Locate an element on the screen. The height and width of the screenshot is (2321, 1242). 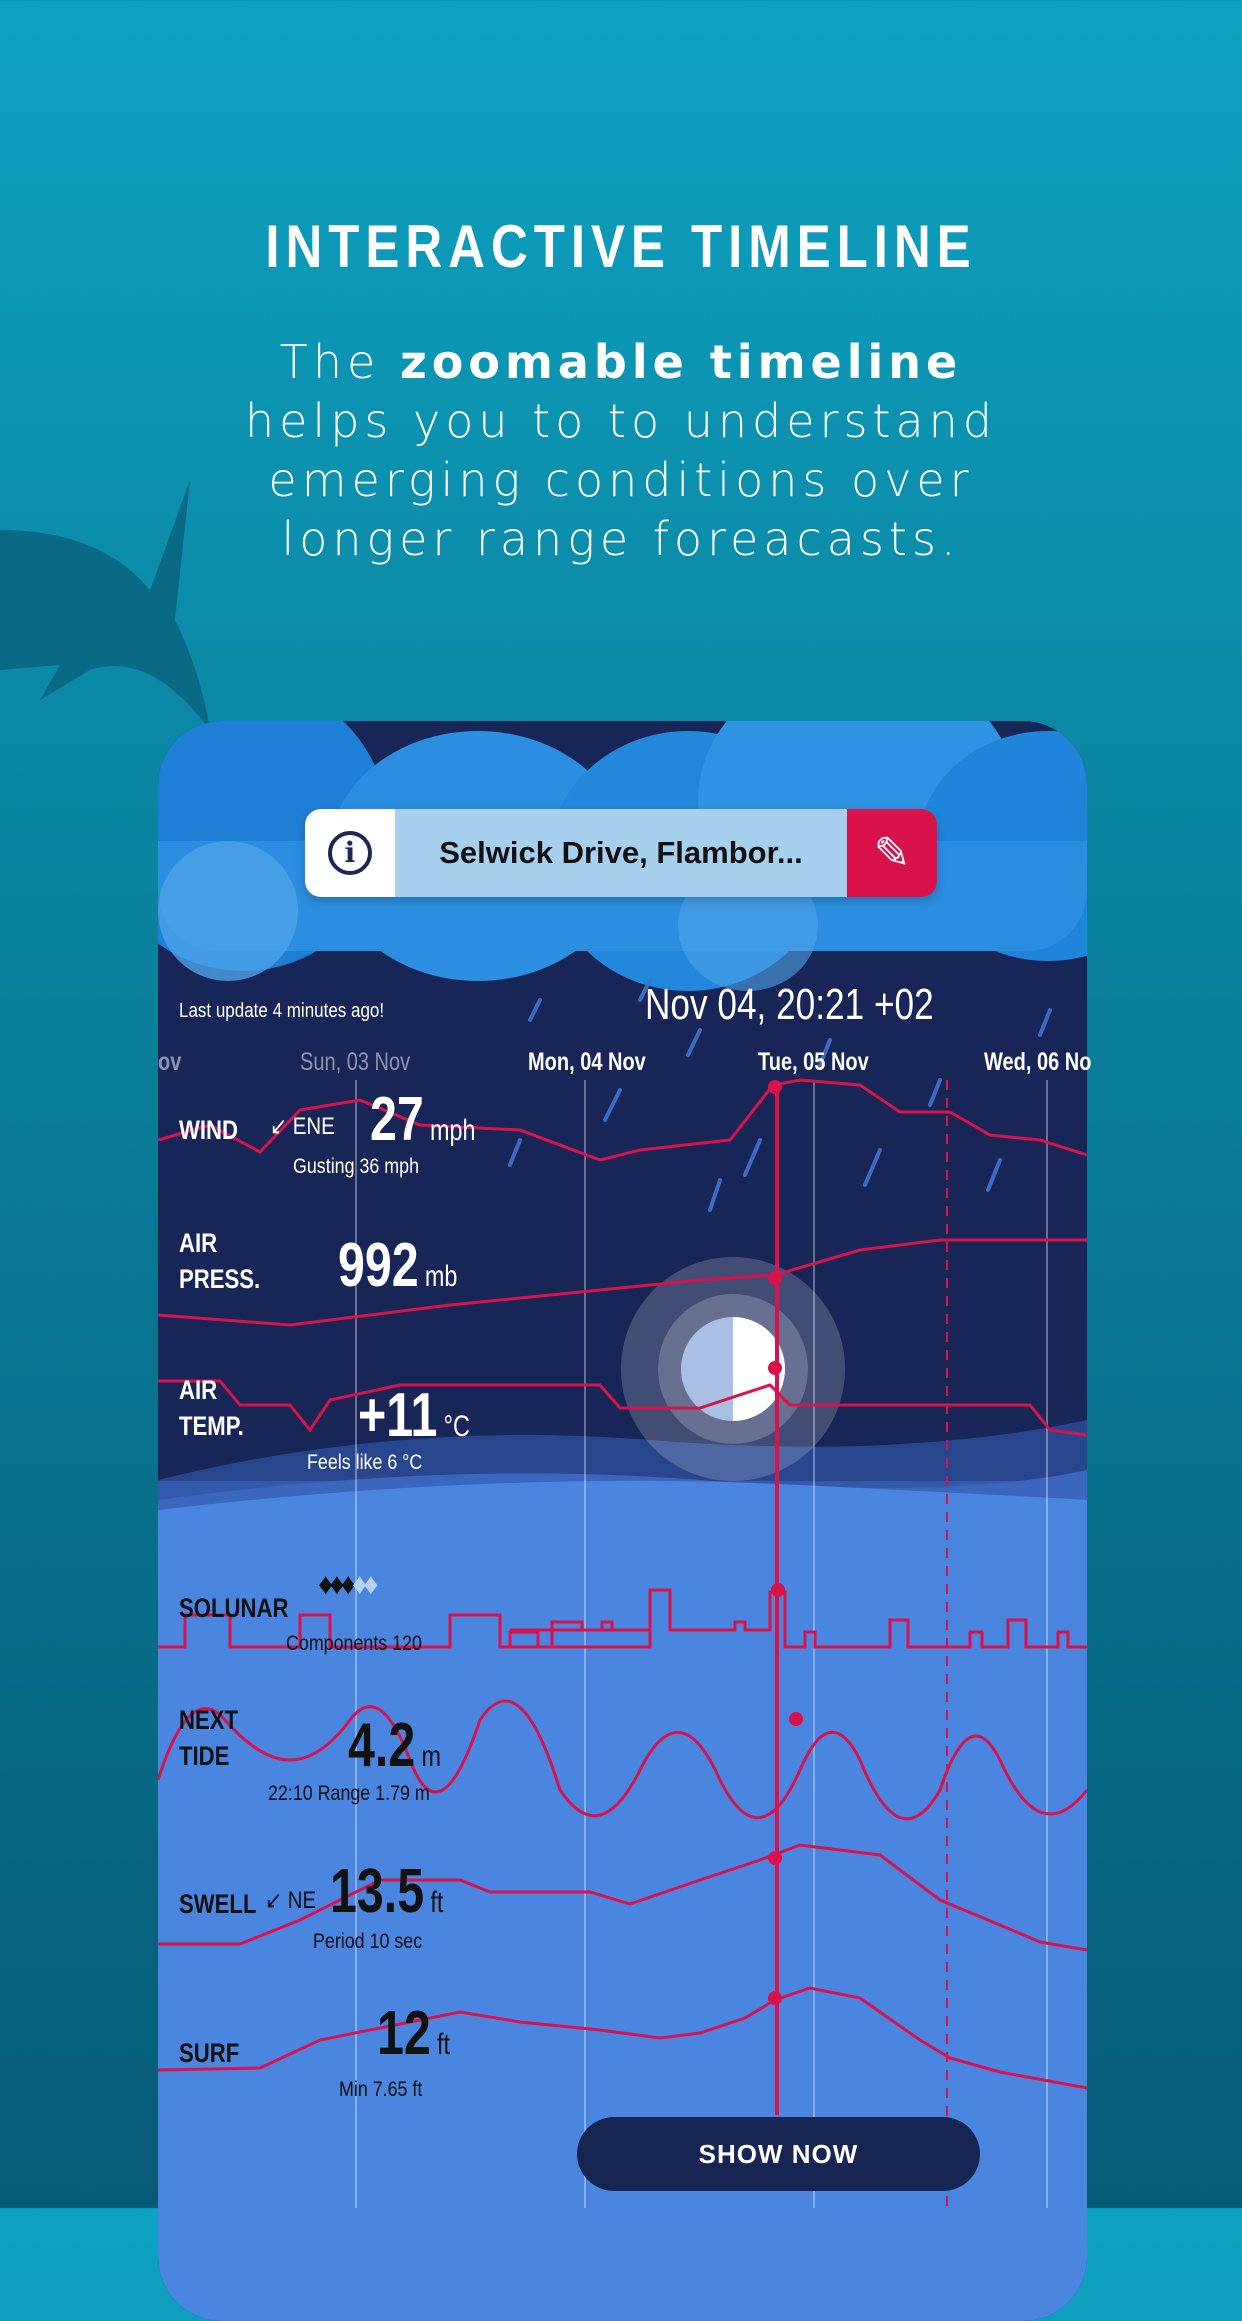
solunar-components: Components 120 is located at coordinates (354, 1643).